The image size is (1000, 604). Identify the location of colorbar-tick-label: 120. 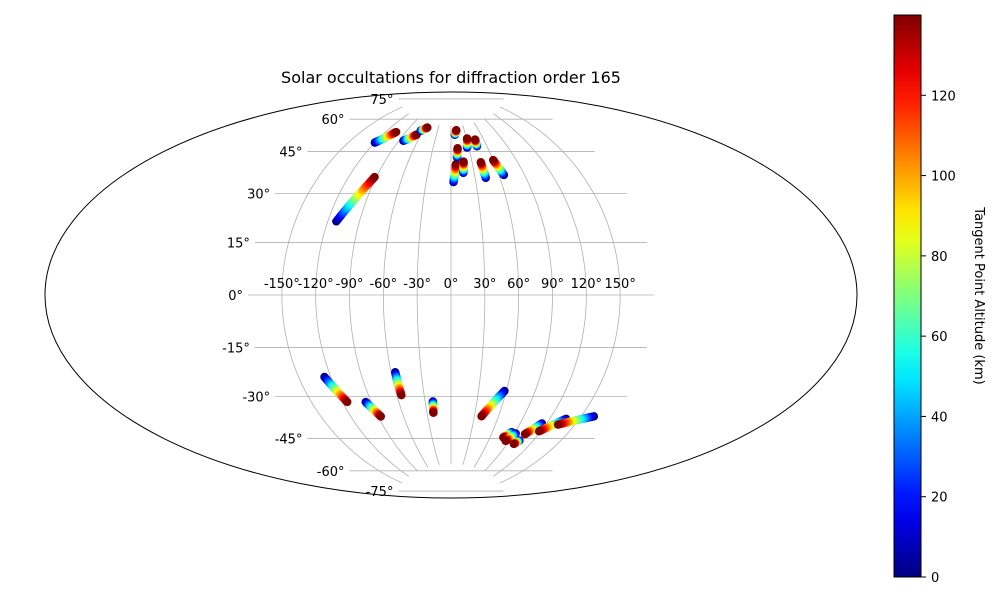
(943, 96).